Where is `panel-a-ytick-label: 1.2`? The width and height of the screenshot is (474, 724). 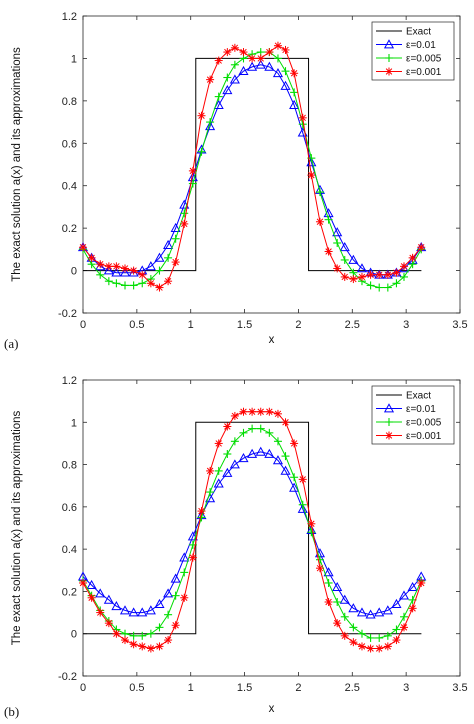
panel-a-ytick-label: 1.2 is located at coordinates (69, 17).